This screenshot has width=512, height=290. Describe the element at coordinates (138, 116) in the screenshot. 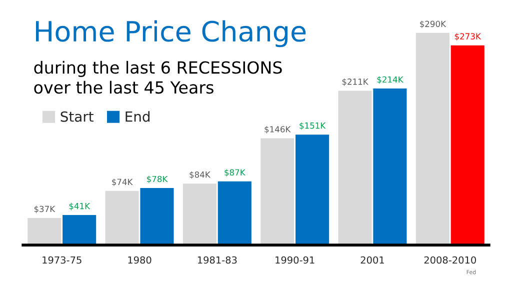

I see `legend-label: End` at that location.